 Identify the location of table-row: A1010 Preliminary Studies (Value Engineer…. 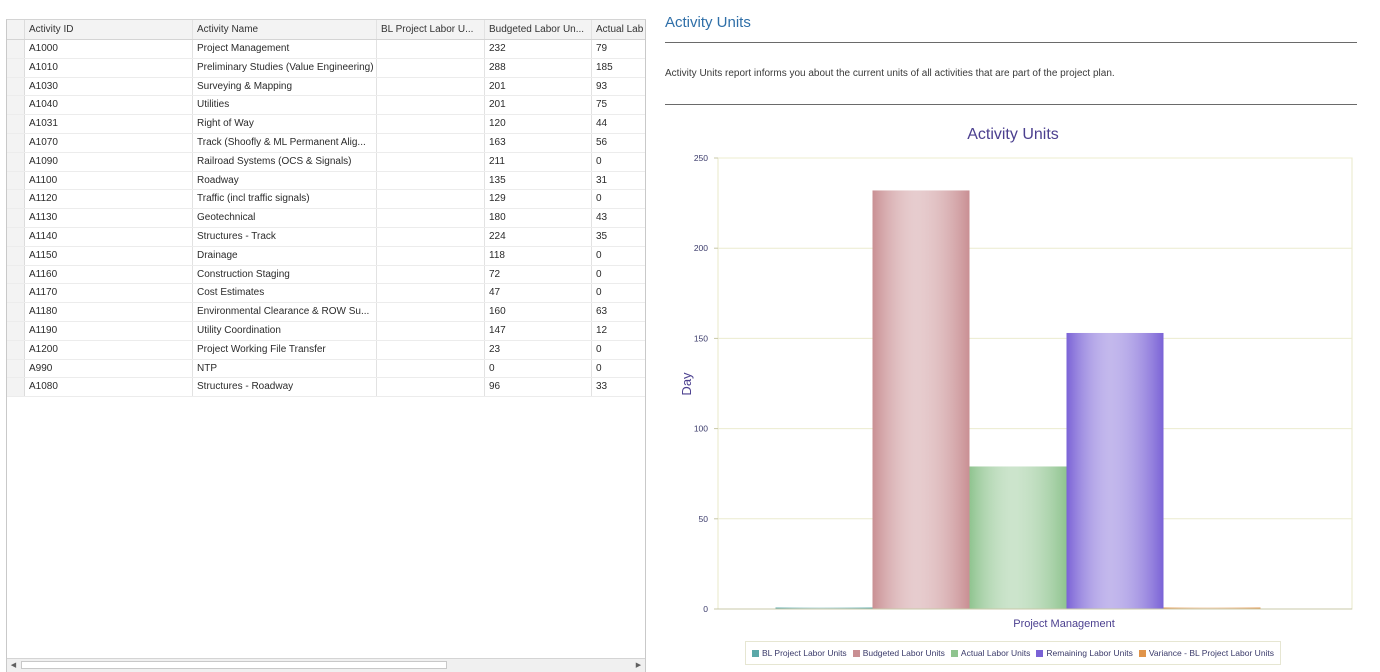
(326, 68).